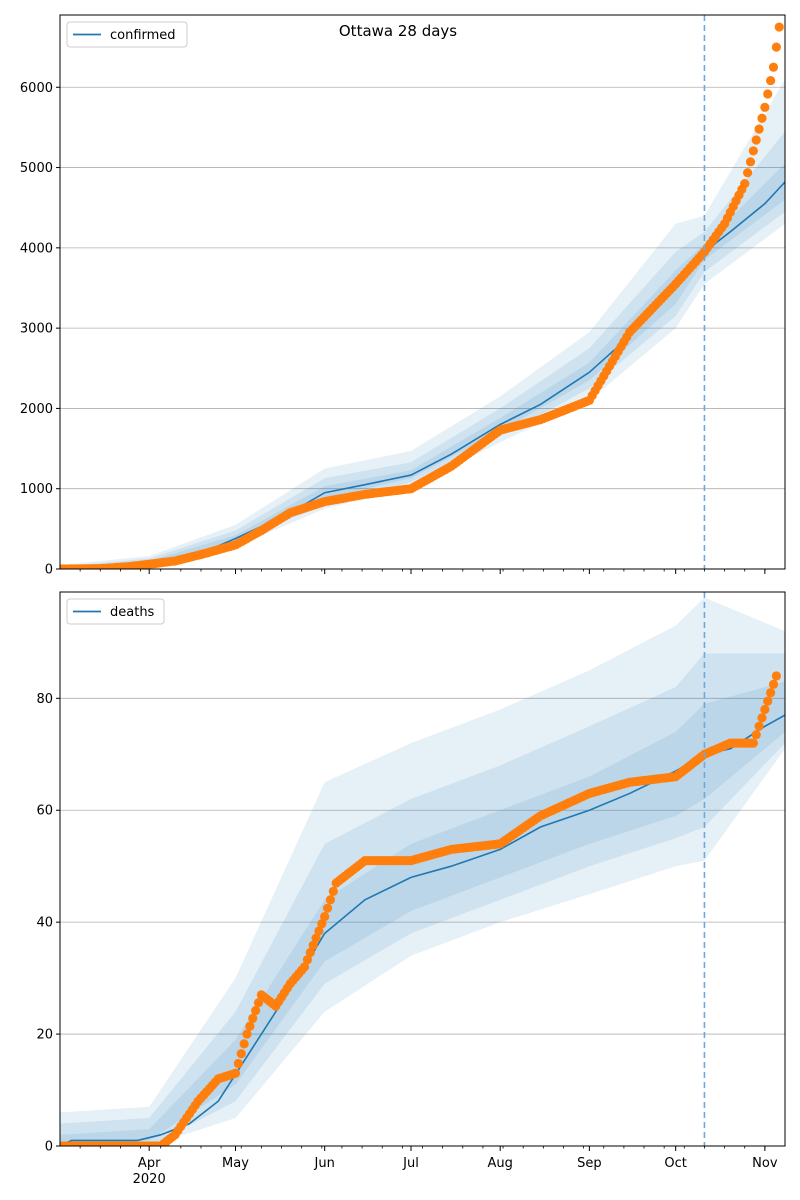  What do you see at coordinates (589, 1163) in the screenshot?
I see `x-tick-label: Sep` at bounding box center [589, 1163].